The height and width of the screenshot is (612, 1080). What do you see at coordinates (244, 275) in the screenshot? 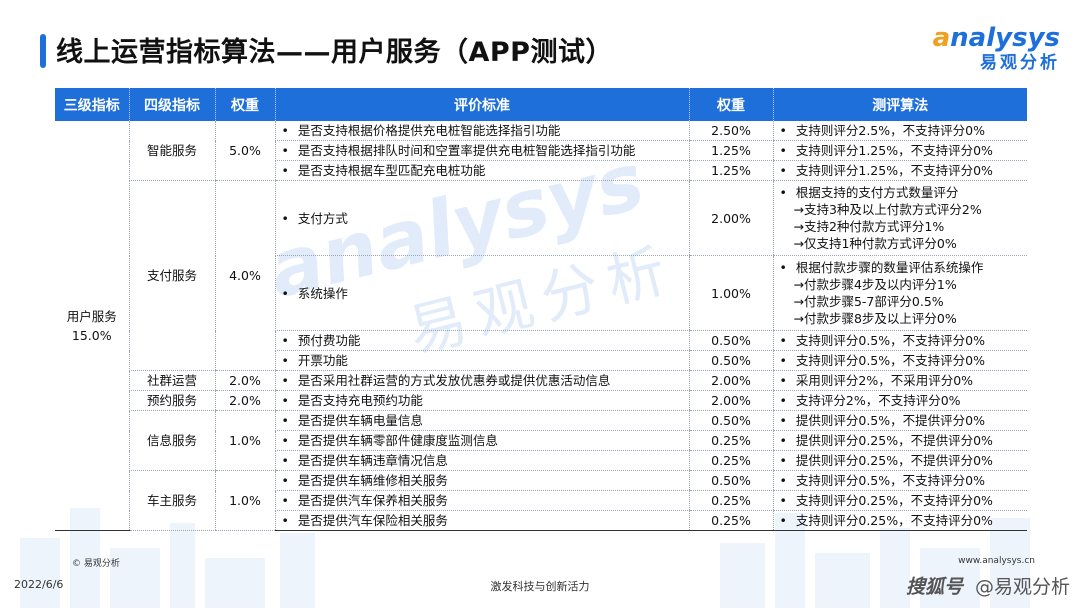
I see `level4-weight: 4.0%` at bounding box center [244, 275].